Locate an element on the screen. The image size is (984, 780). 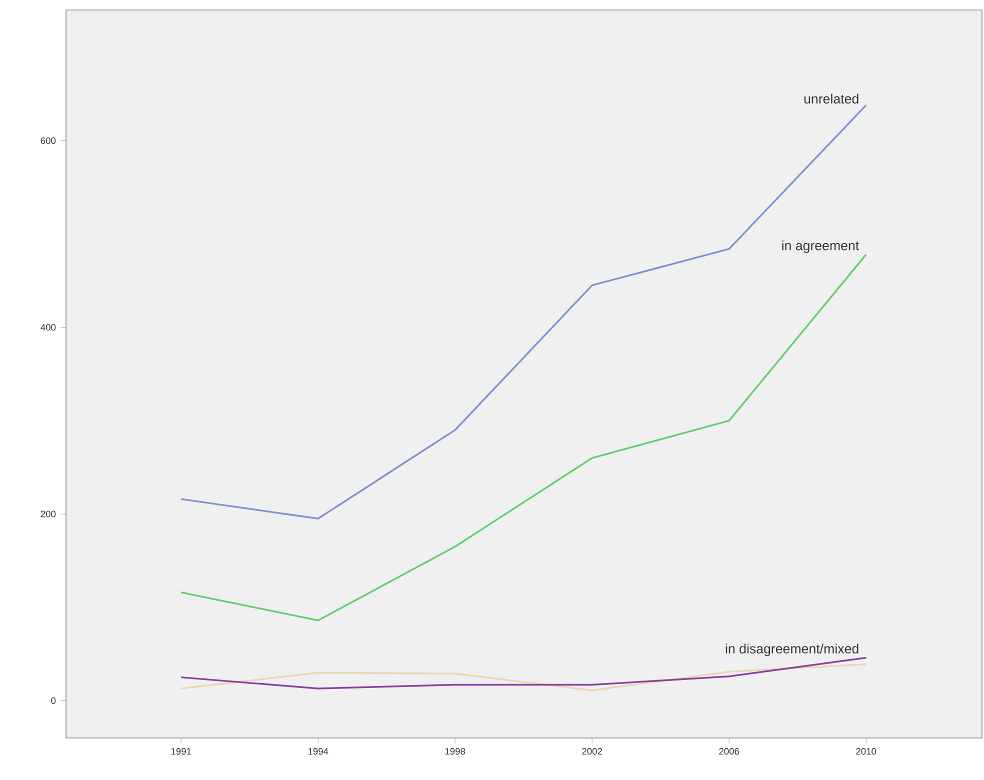
y-tick-label: 0 is located at coordinates (53, 700).